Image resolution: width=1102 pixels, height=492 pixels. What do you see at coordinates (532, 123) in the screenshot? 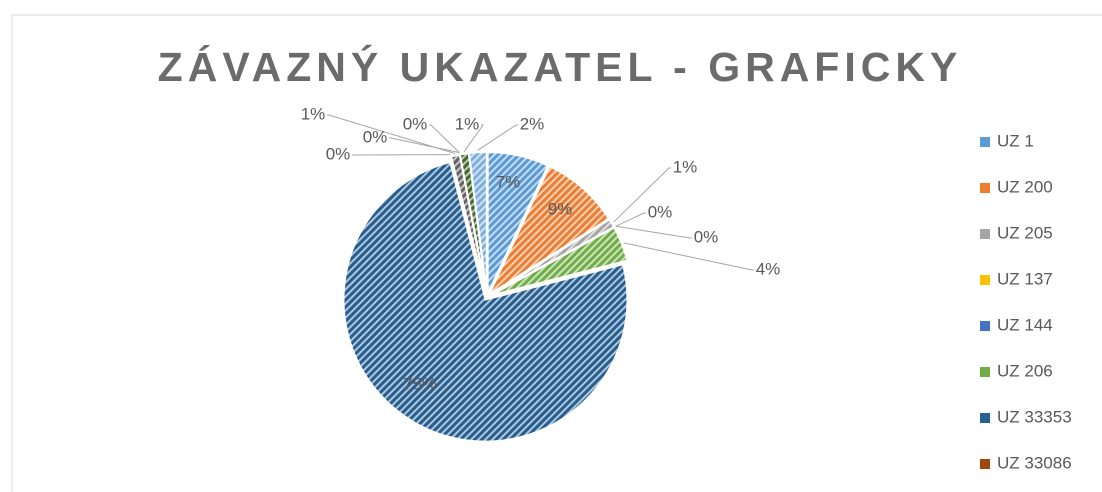
I see `data-label: 2%` at bounding box center [532, 123].